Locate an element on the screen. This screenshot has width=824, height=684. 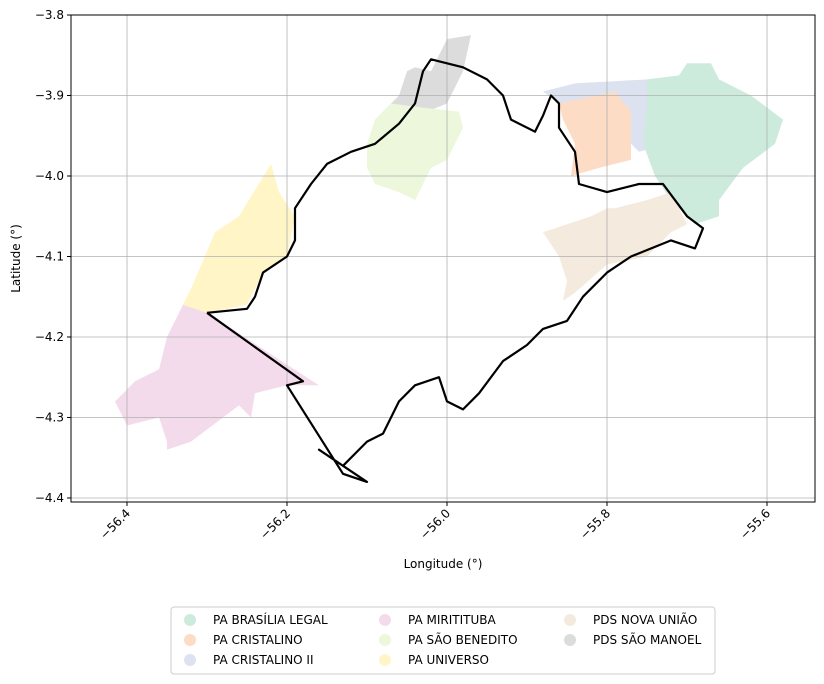
legend-item-pa-universo: PA UNIVERSO is located at coordinates (434, 660).